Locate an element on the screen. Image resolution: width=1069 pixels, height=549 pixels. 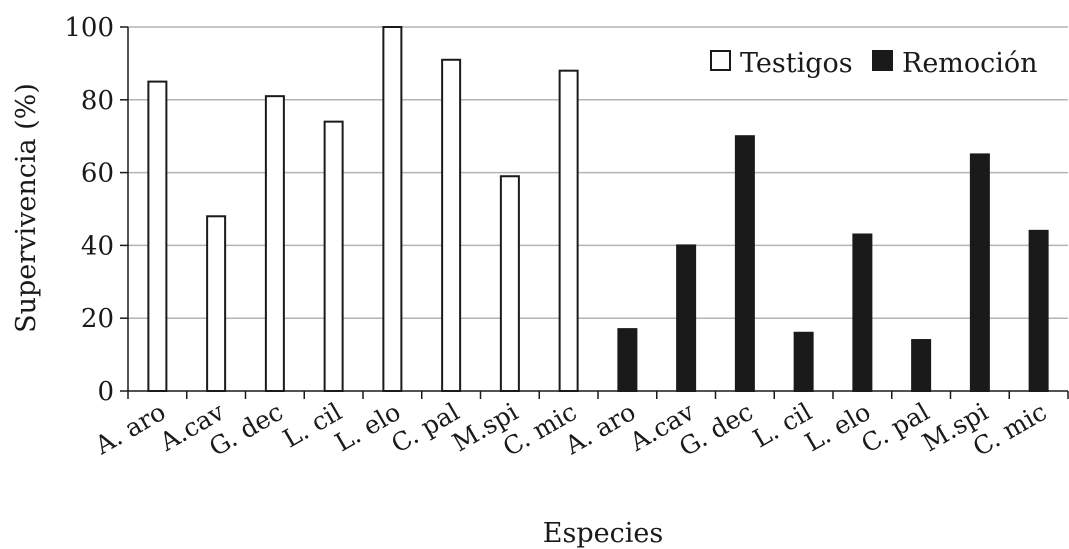
y-tick-label: 0 is located at coordinates (105, 392).